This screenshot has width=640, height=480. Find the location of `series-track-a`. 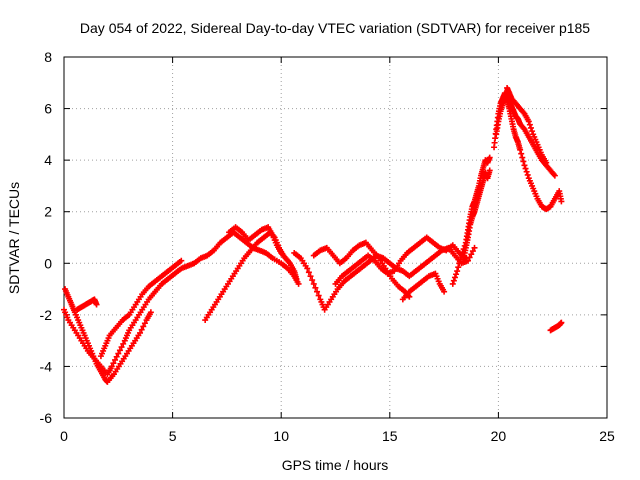

series-track-a is located at coordinates (181, 303).